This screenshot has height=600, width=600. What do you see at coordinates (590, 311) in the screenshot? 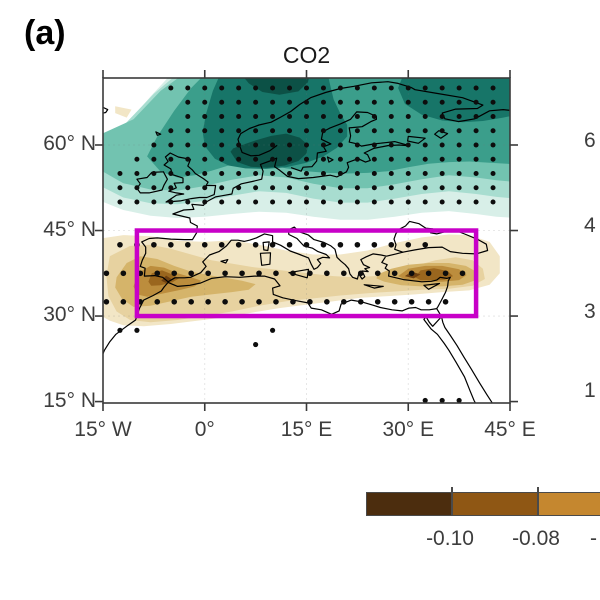
I see `neighbor-panel-y-label-partial: 3` at bounding box center [590, 311].